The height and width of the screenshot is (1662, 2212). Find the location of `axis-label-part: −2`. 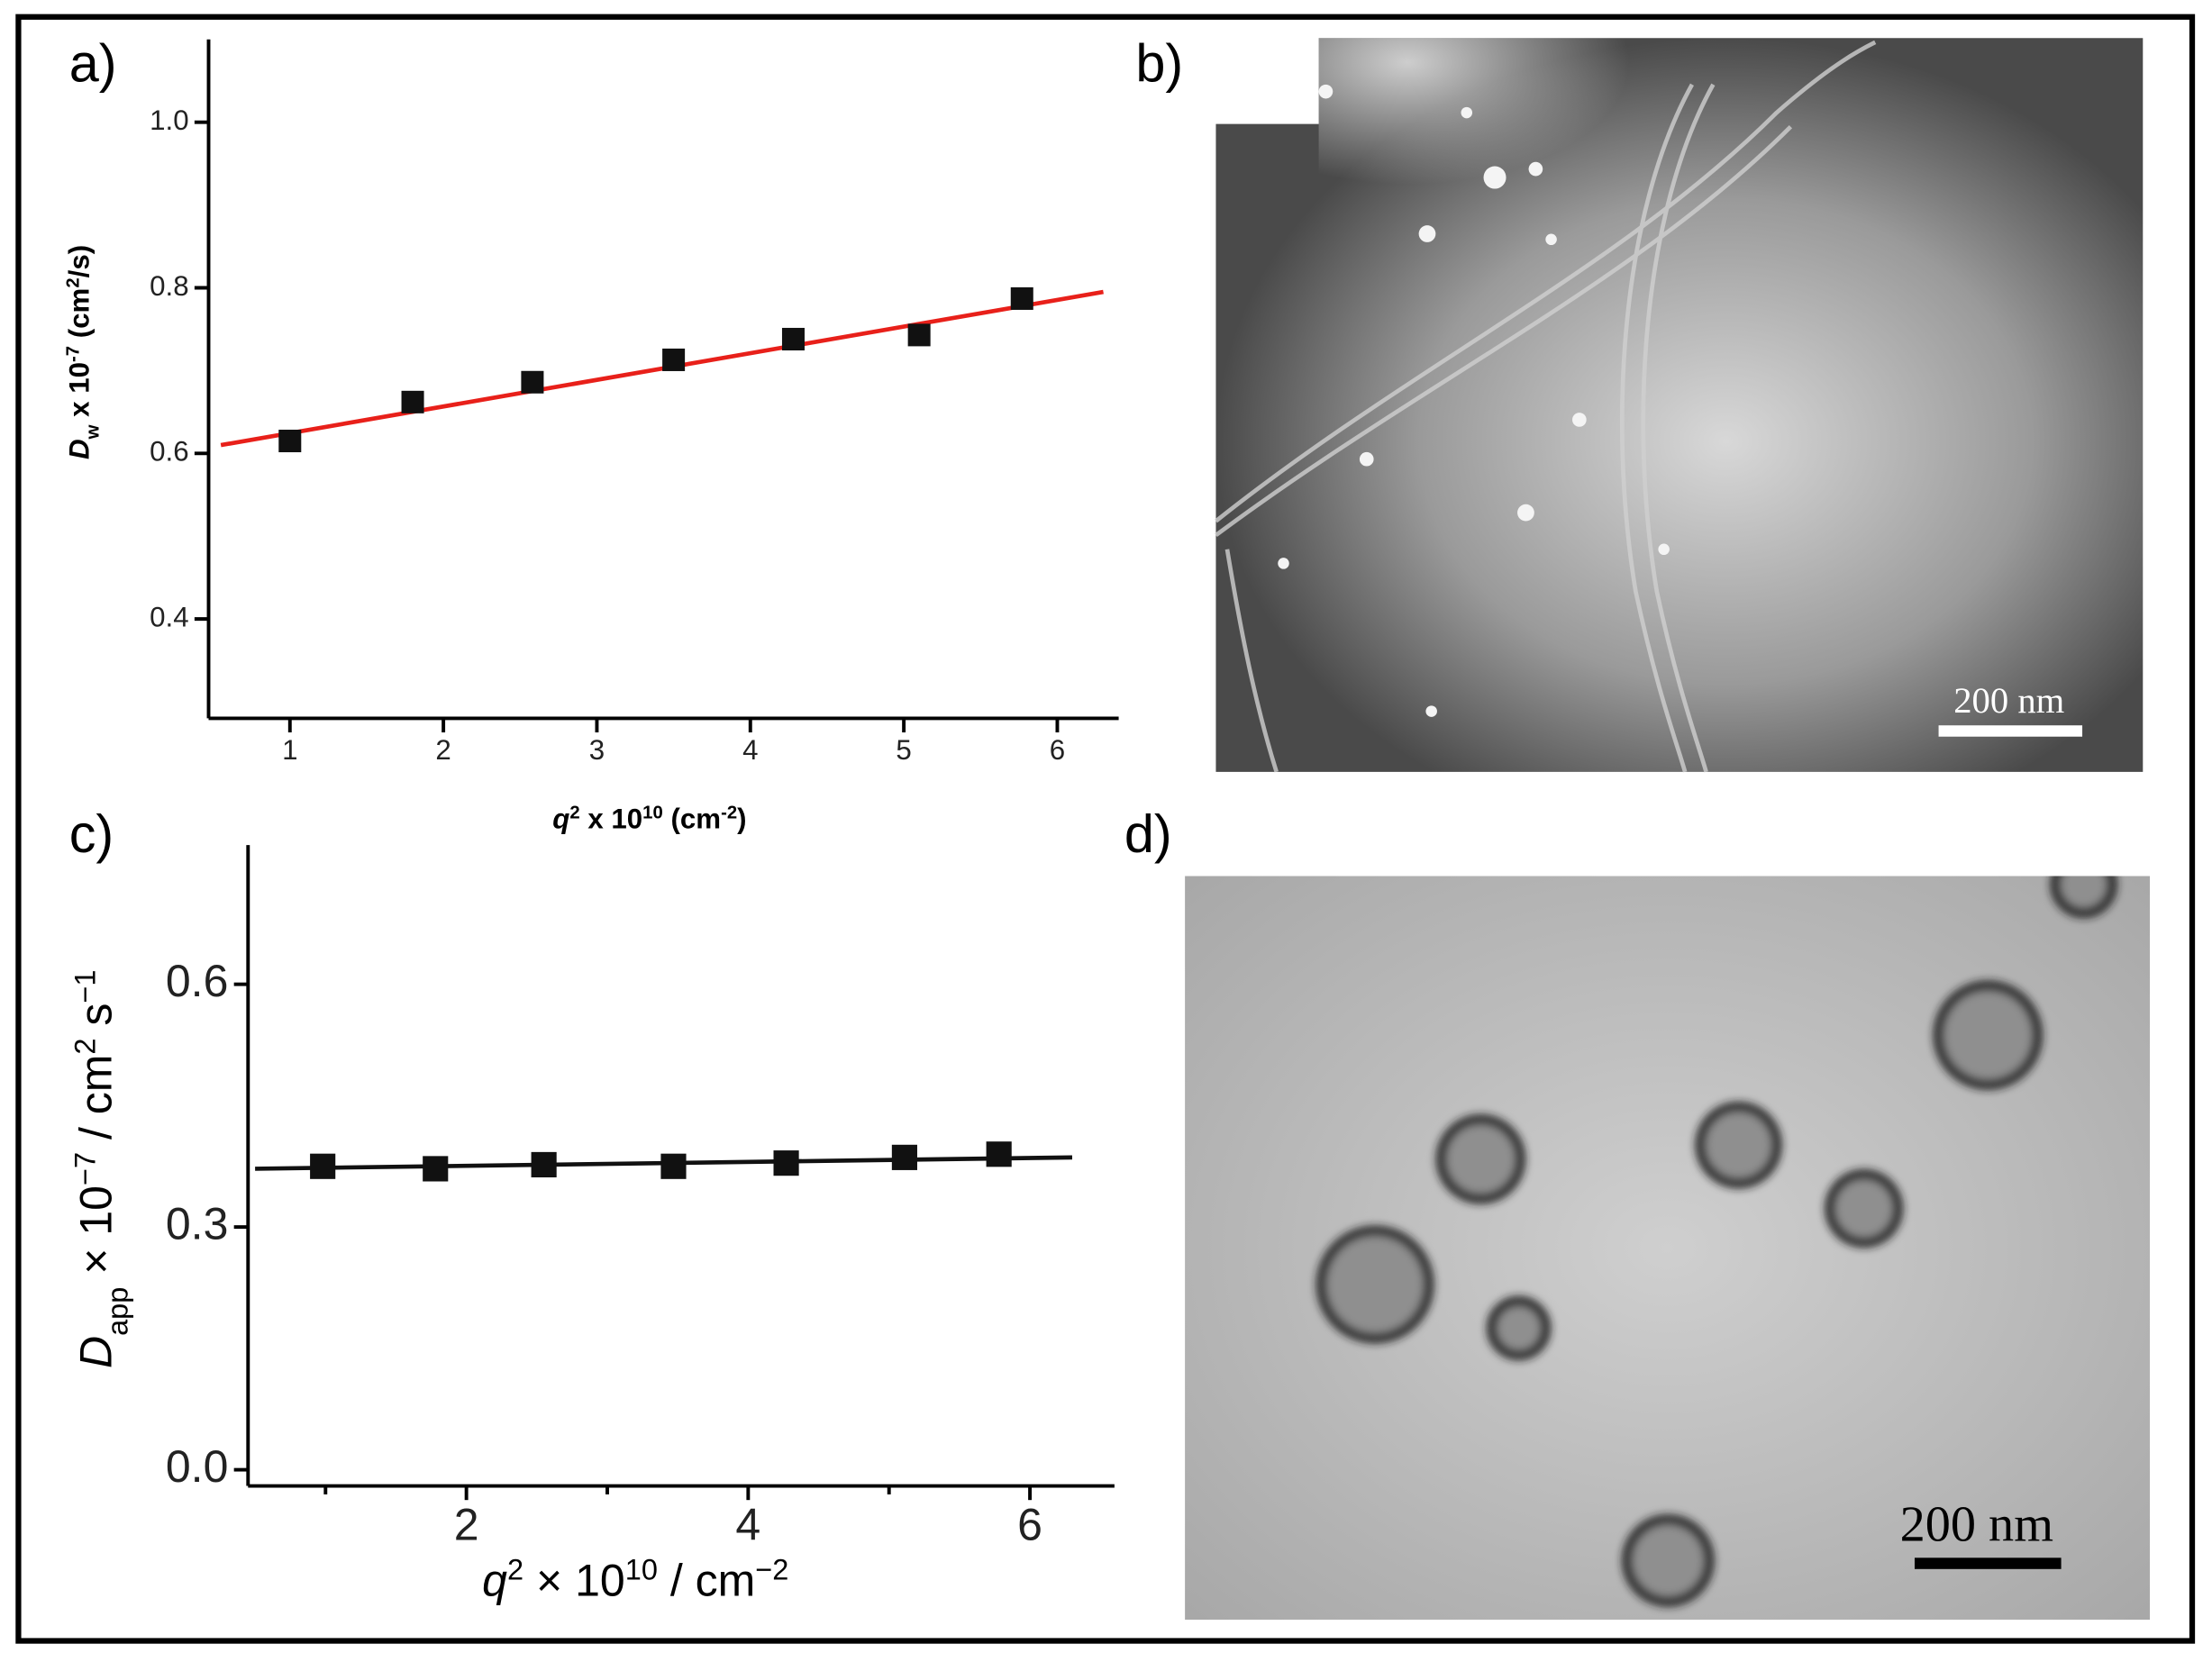

axis-label-part: −2 is located at coordinates (771, 1570).